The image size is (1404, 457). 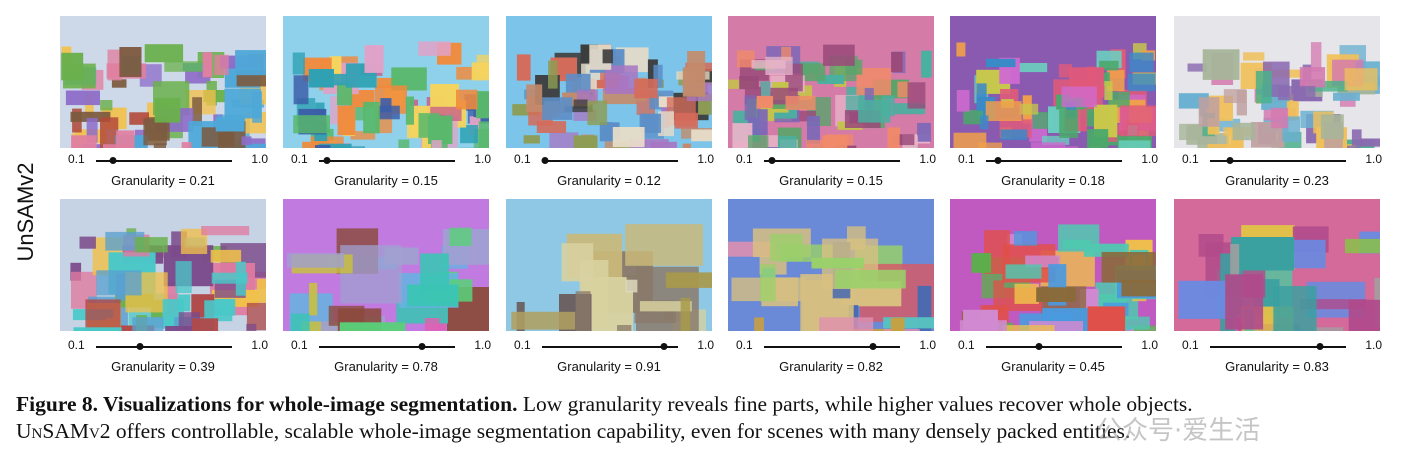 What do you see at coordinates (1277, 180) in the screenshot?
I see `granularity-label: Granularity = 0.23` at bounding box center [1277, 180].